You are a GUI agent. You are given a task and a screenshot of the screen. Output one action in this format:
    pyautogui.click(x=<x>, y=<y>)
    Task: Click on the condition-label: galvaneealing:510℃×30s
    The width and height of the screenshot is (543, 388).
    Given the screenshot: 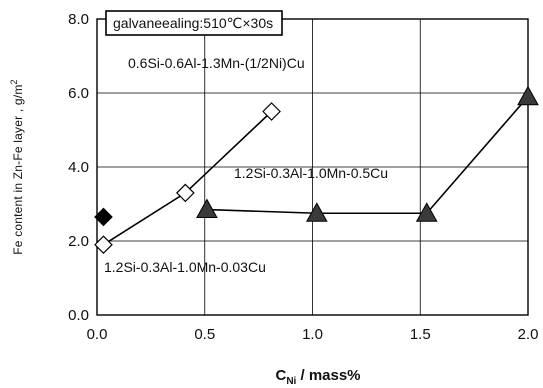 What is the action you would take?
    pyautogui.click(x=193, y=23)
    